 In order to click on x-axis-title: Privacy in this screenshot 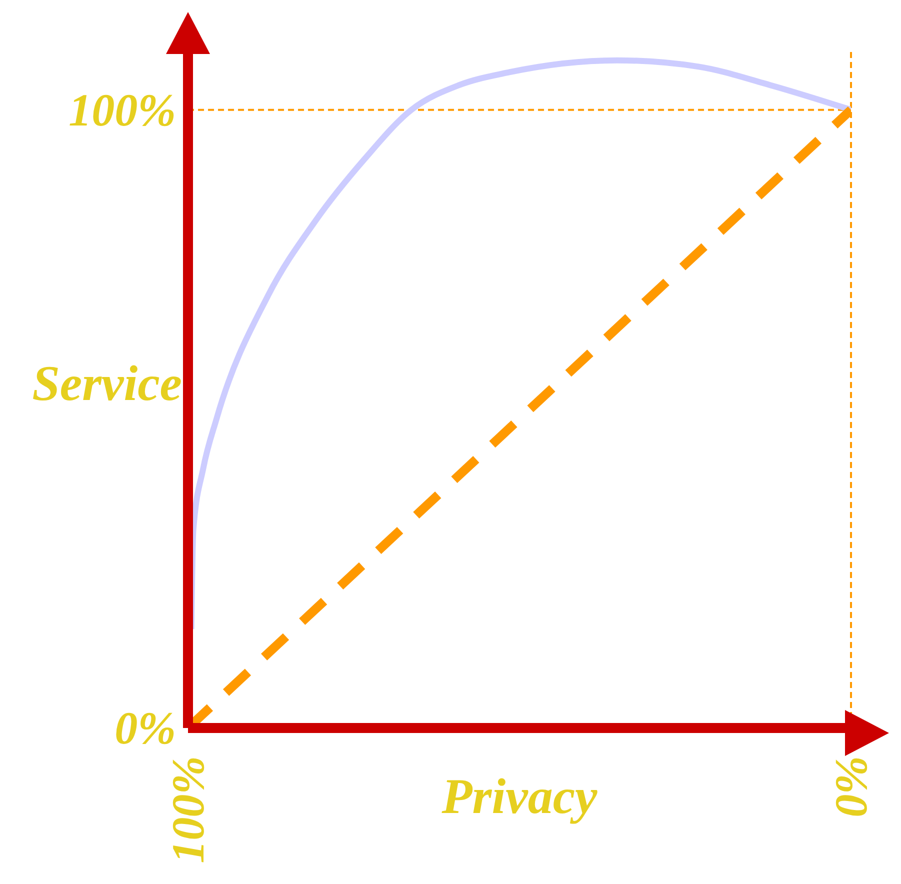, I will do `click(519, 796)`.